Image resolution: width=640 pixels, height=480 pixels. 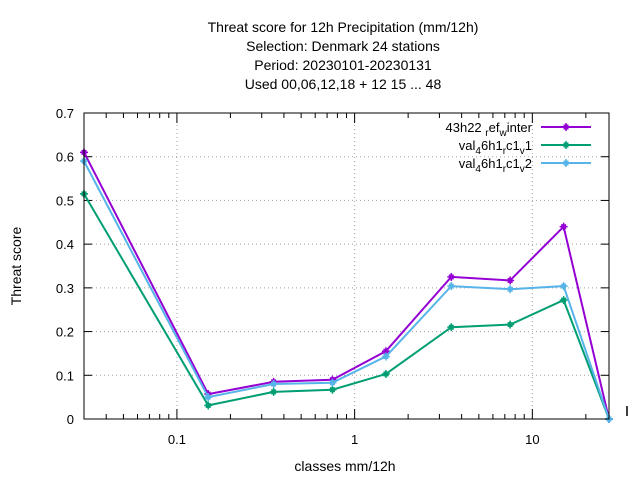 What do you see at coordinates (177, 439) in the screenshot?
I see `x-tick-label: 0.1` at bounding box center [177, 439].